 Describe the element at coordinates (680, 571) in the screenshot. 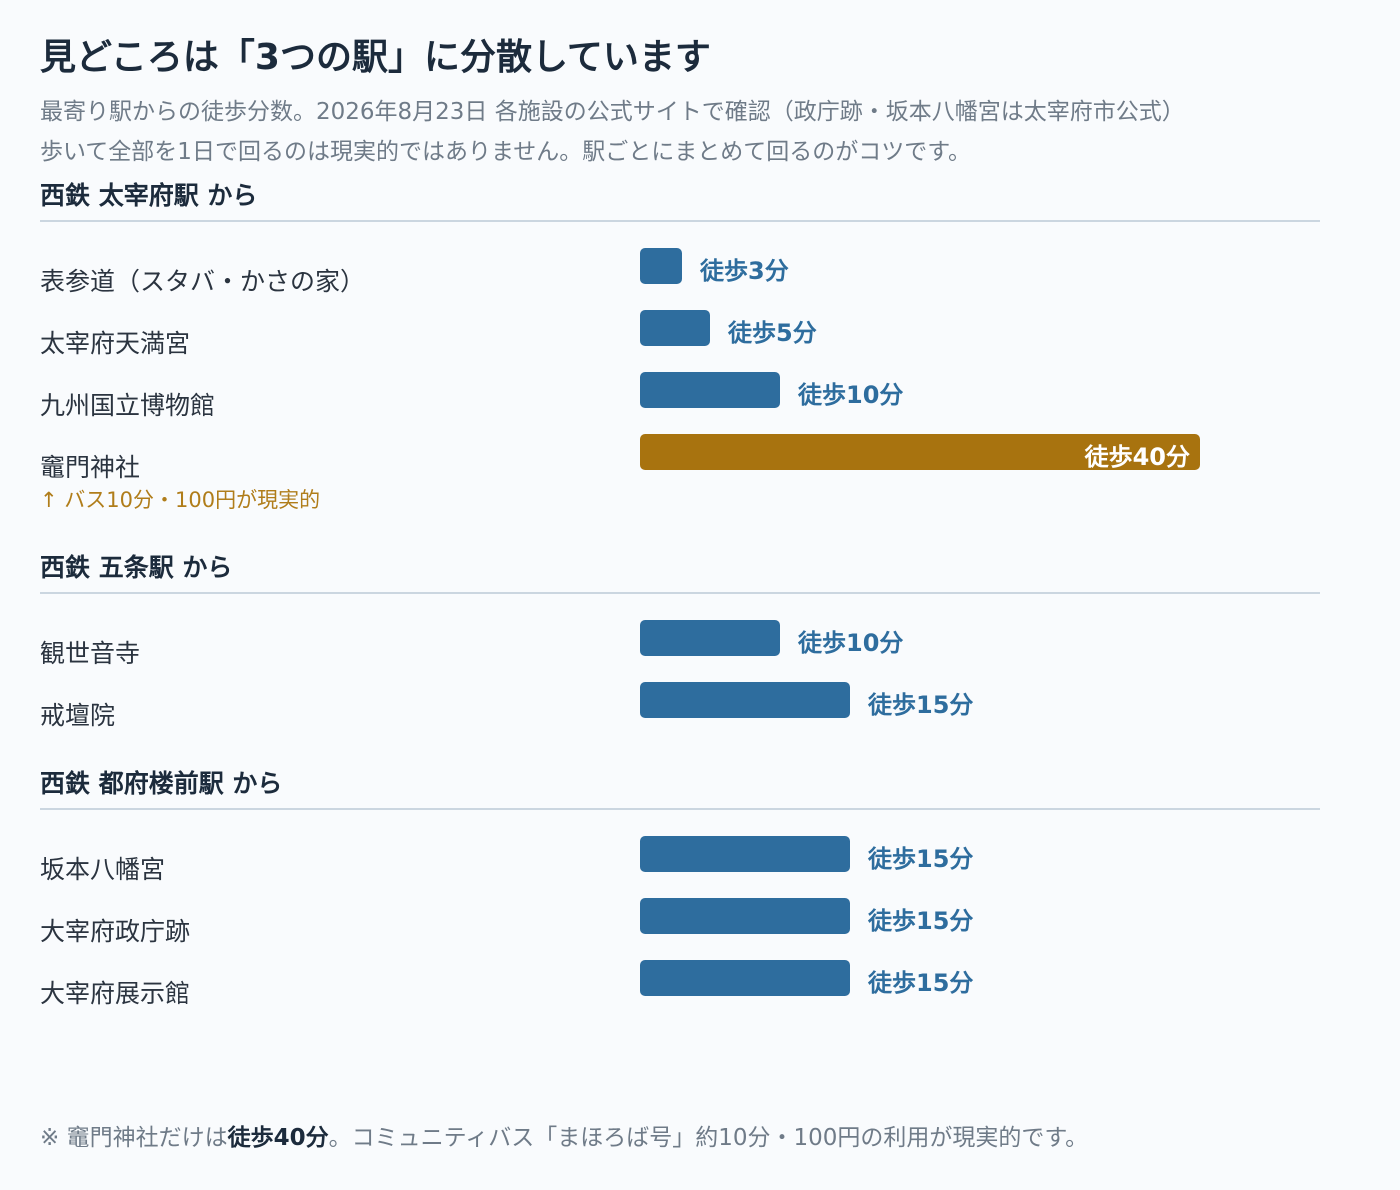

I see `section-heading: 西鉄 五条駅 から` at that location.